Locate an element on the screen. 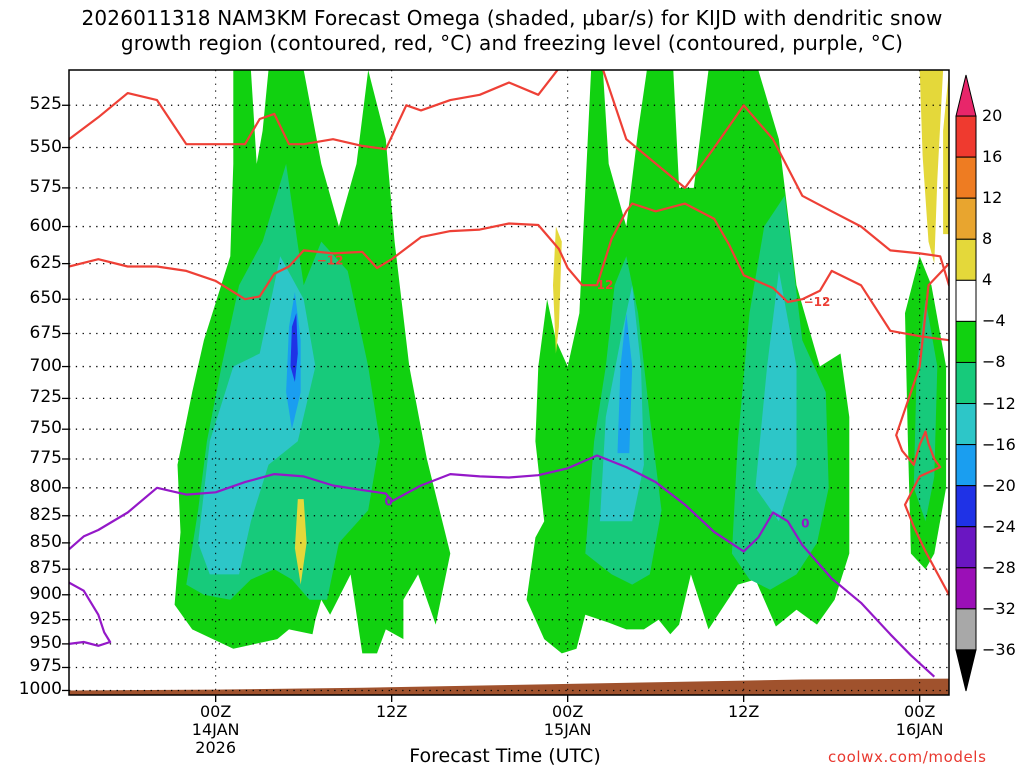  x-tick-label: 15JAN is located at coordinates (567, 729).